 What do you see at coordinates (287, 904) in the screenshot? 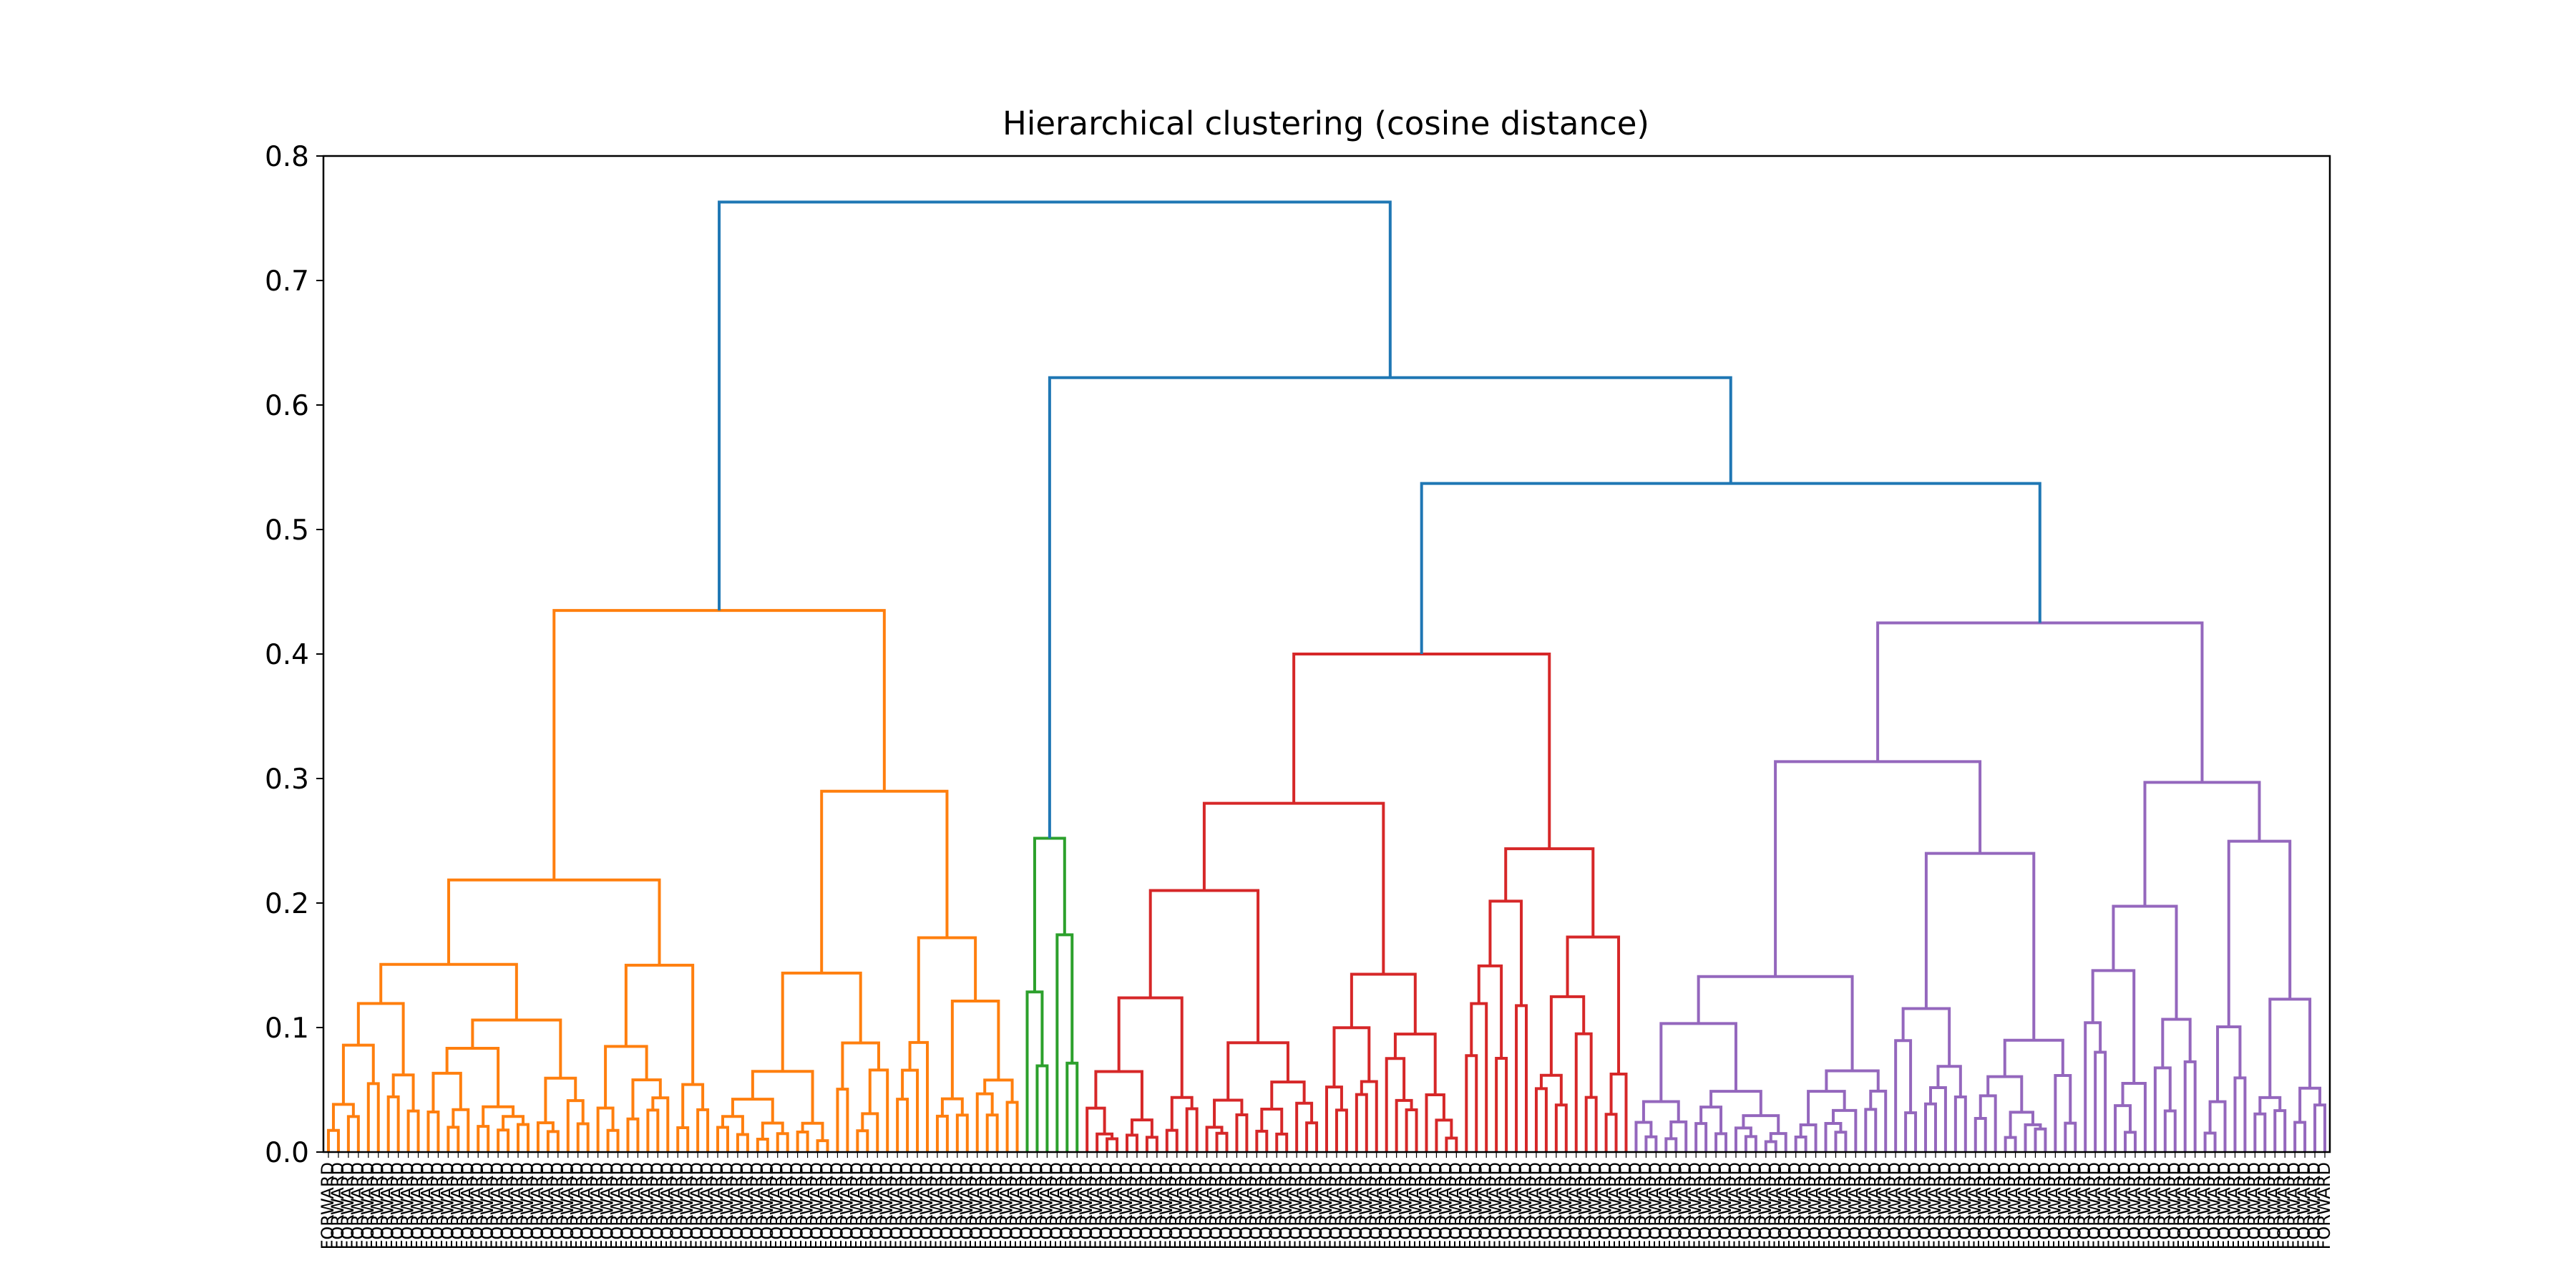
I see `y-tick-label: 0.2` at bounding box center [287, 904].